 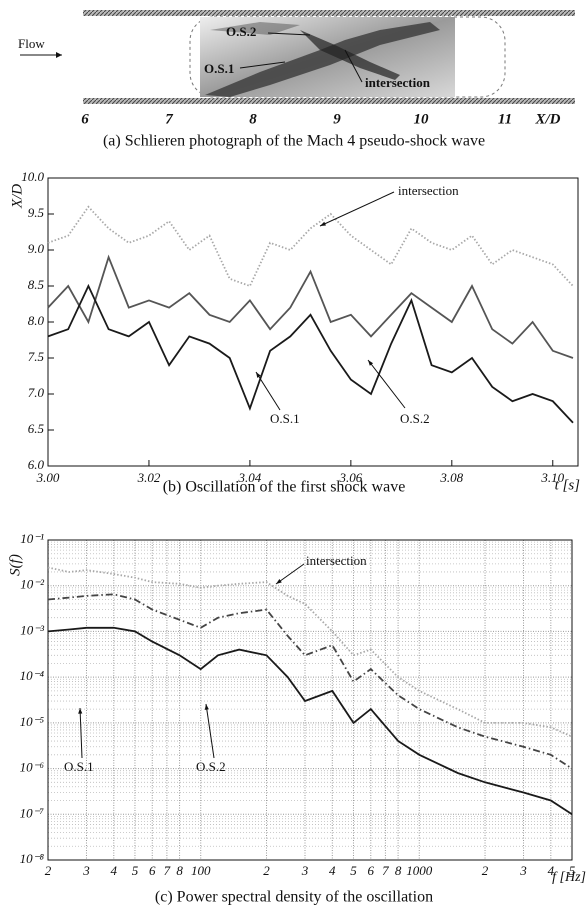 I want to click on y-tick-label: 10⁻⁶, so click(x=32, y=767).